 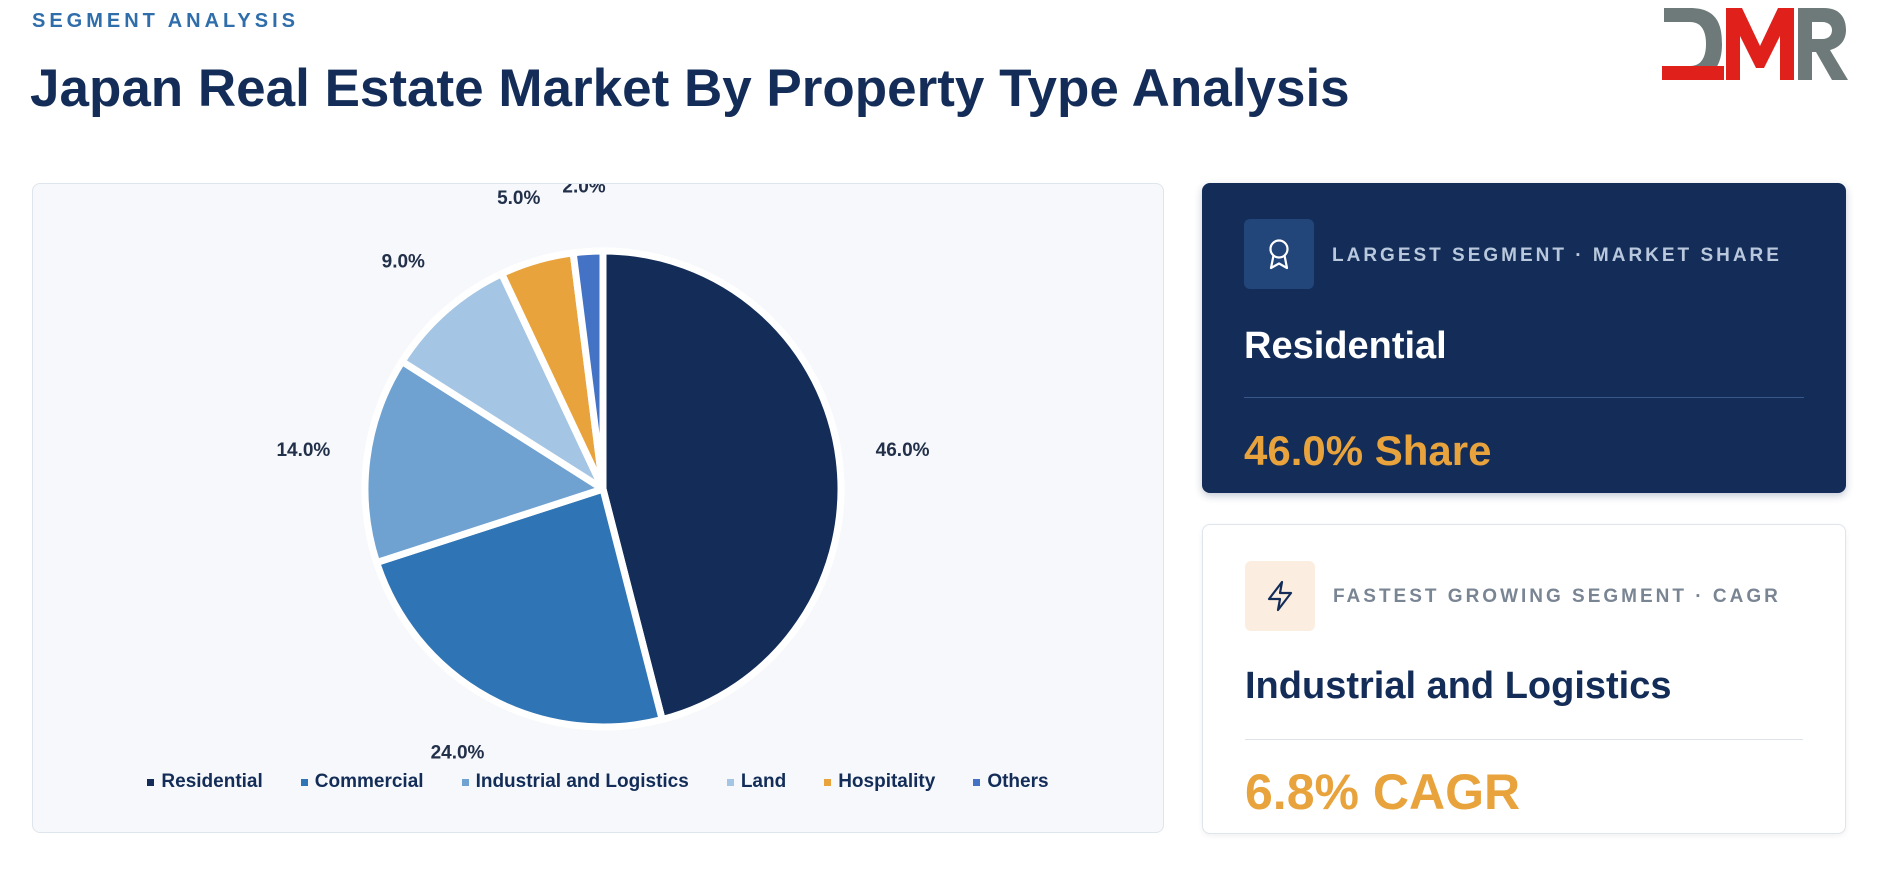 I want to click on legend-label: Land, so click(x=763, y=781).